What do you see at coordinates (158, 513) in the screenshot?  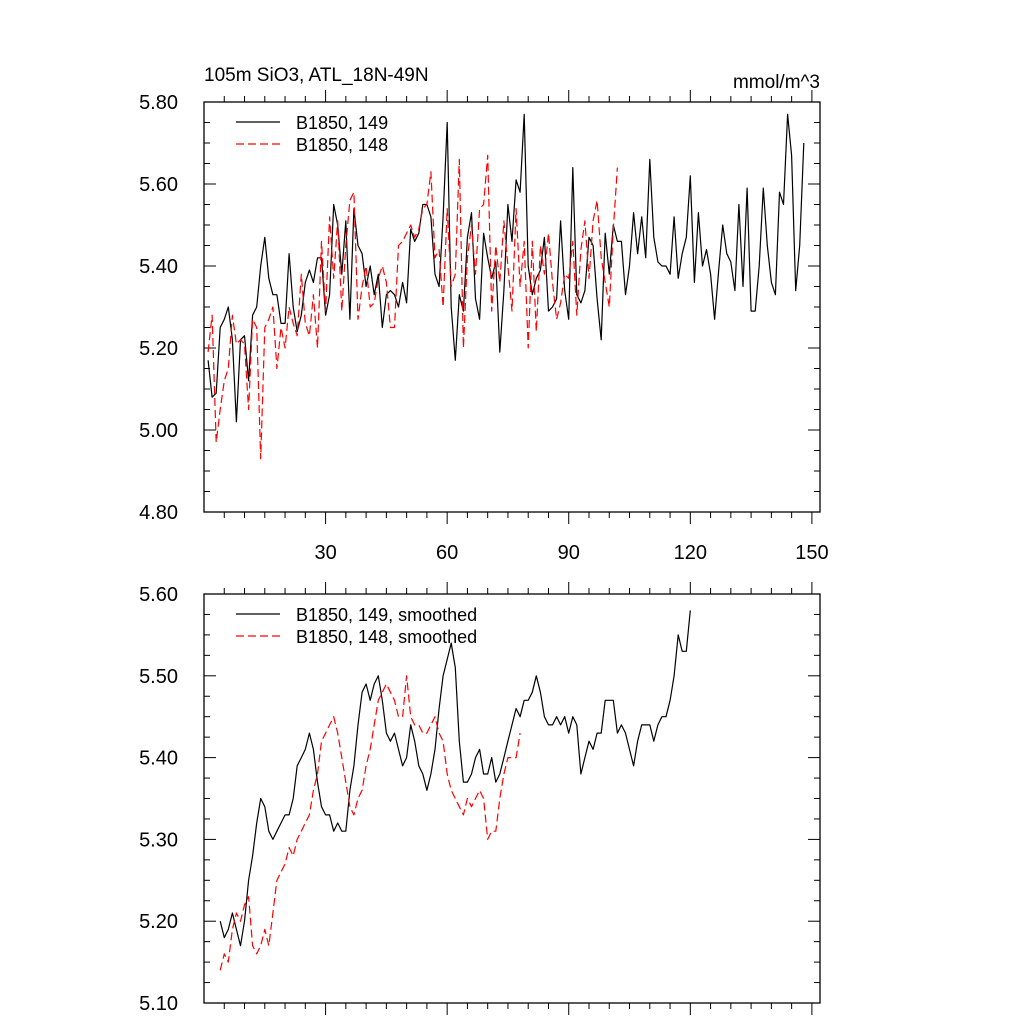 I see `y-tick-label: 4.80` at bounding box center [158, 513].